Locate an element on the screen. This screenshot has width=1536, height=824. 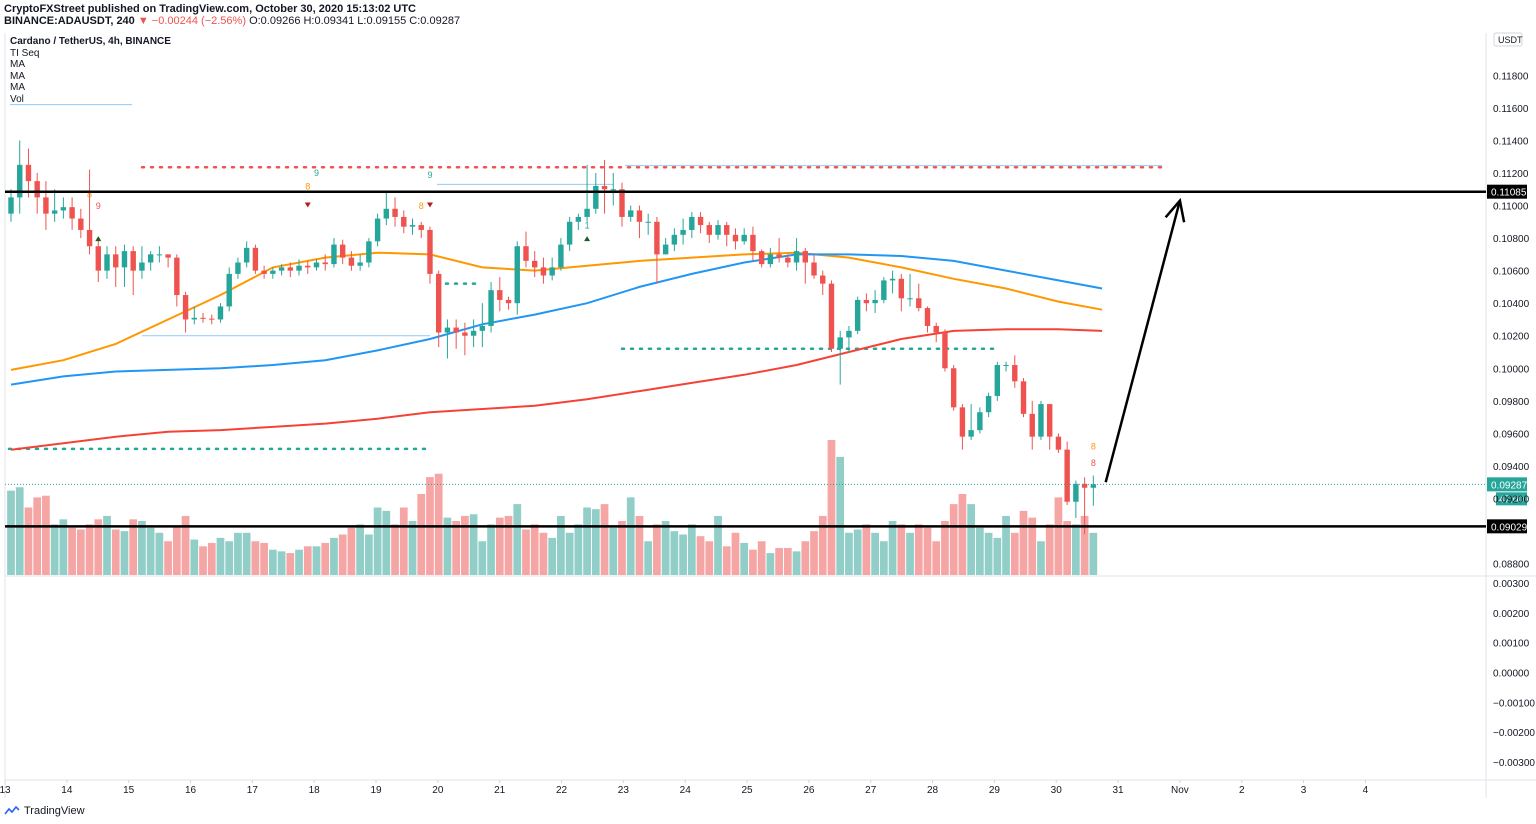
time-tick-label: 21 is located at coordinates (500, 790).